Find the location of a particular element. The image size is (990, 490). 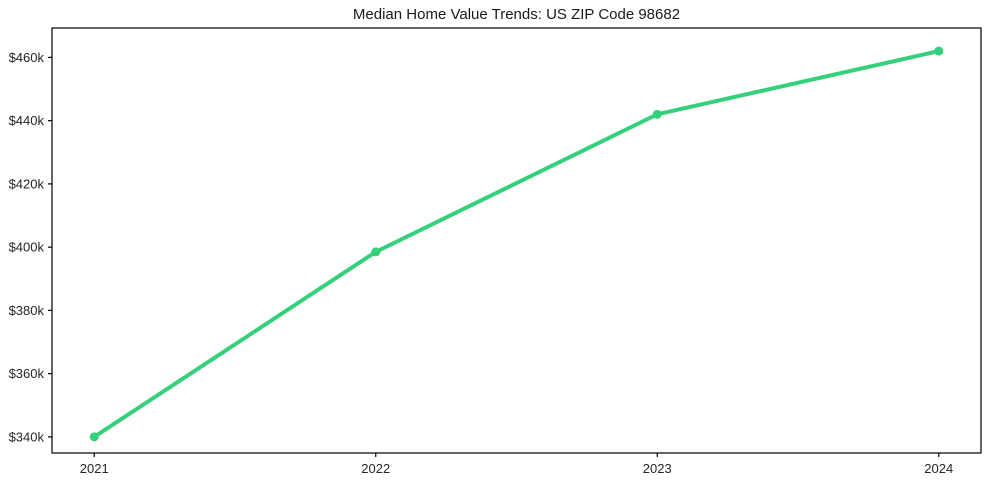

y-tick-label: $360k is located at coordinates (27, 373).